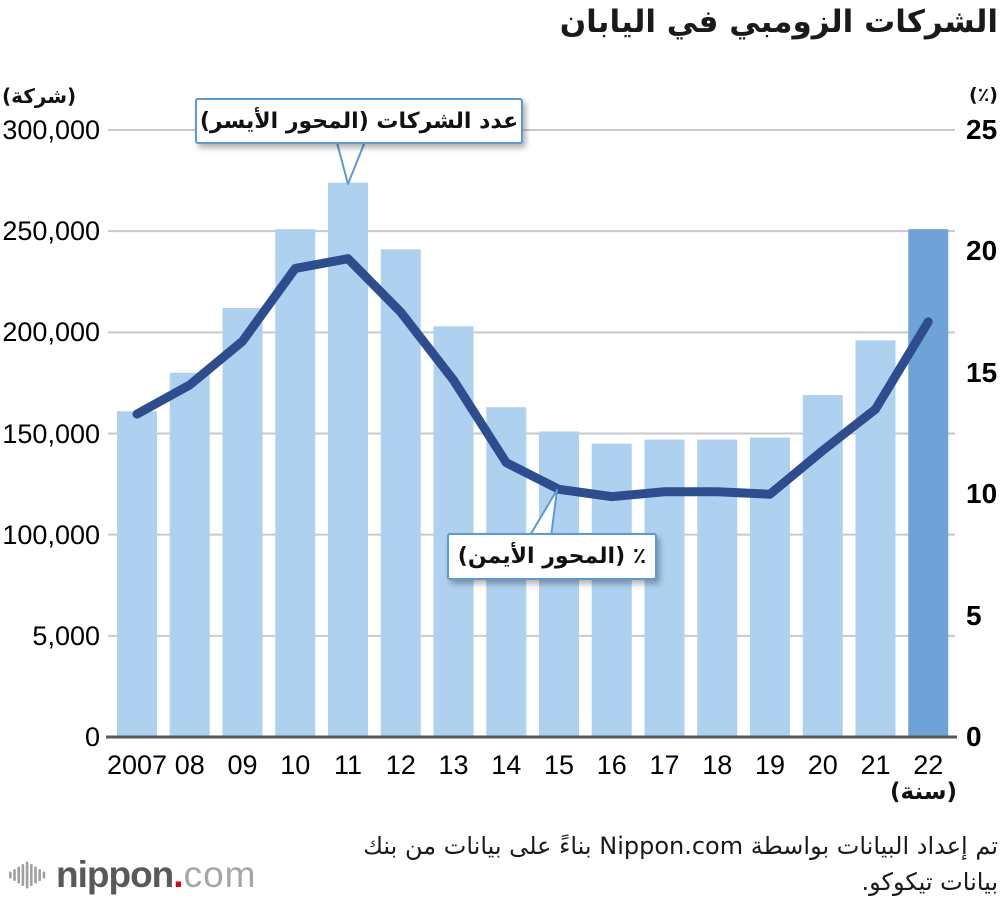 The height and width of the screenshot is (902, 1000). Describe the element at coordinates (220, 874) in the screenshot. I see `logo-text-com: com` at that location.